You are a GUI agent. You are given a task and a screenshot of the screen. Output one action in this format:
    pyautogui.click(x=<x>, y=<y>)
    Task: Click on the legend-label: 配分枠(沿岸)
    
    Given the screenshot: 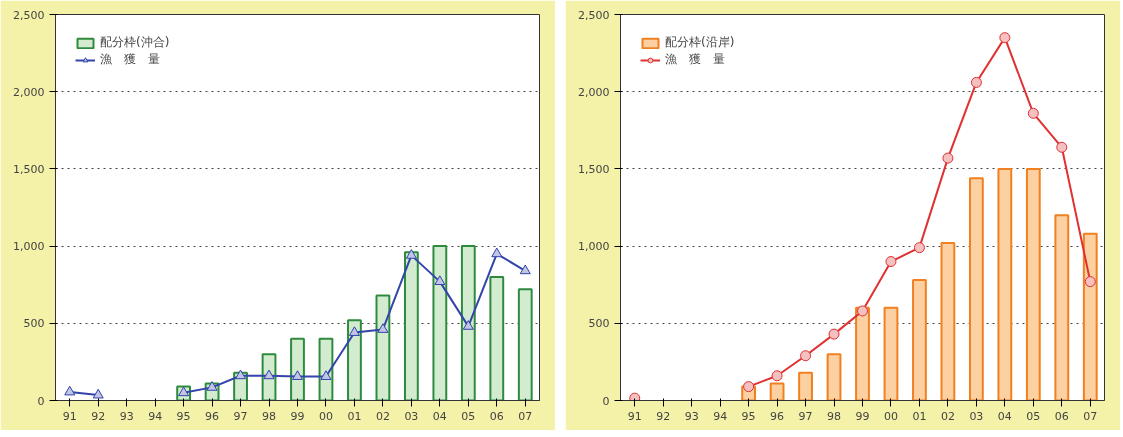 What is the action you would take?
    pyautogui.click(x=700, y=42)
    